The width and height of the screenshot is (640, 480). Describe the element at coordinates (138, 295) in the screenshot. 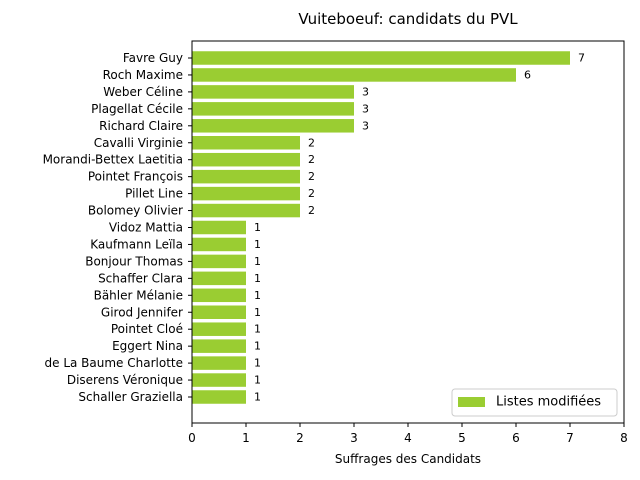

I see `category-label: Bähler Mélanie` at that location.